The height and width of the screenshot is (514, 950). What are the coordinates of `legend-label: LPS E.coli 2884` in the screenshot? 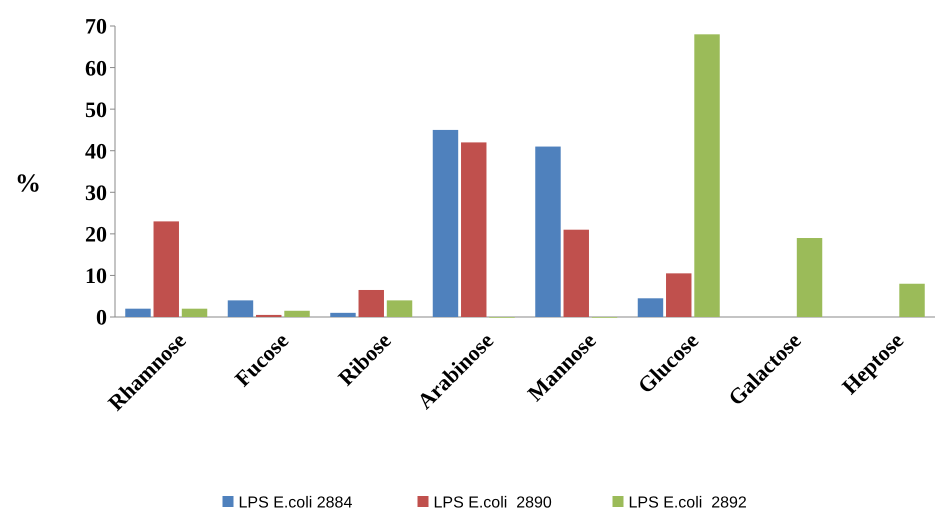 It's located at (295, 503).